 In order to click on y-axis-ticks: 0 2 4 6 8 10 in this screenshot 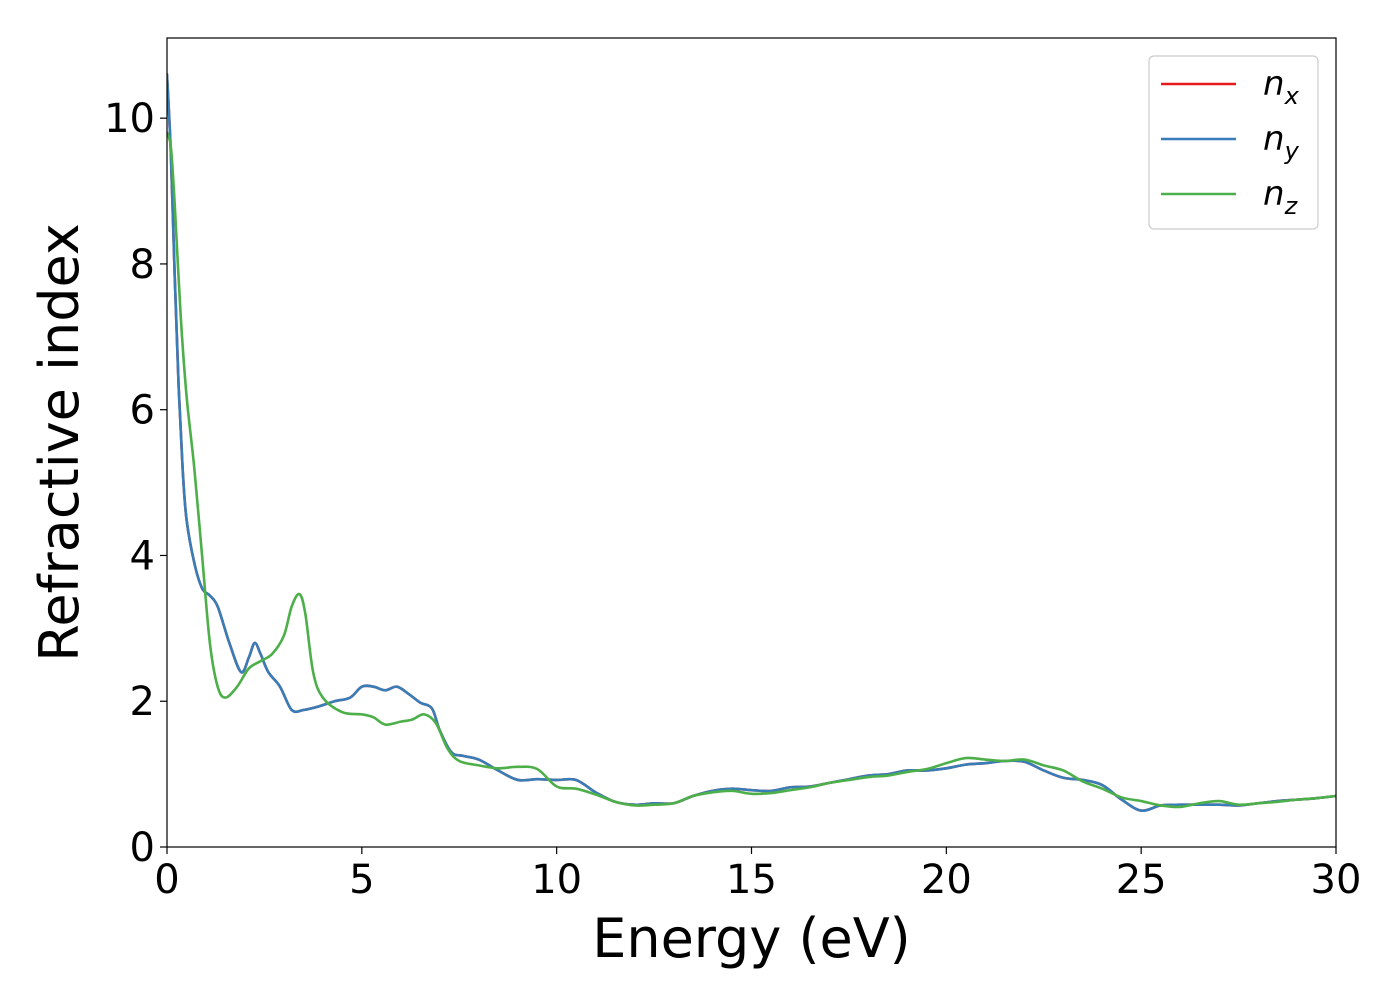, I will do `click(135, 483)`.